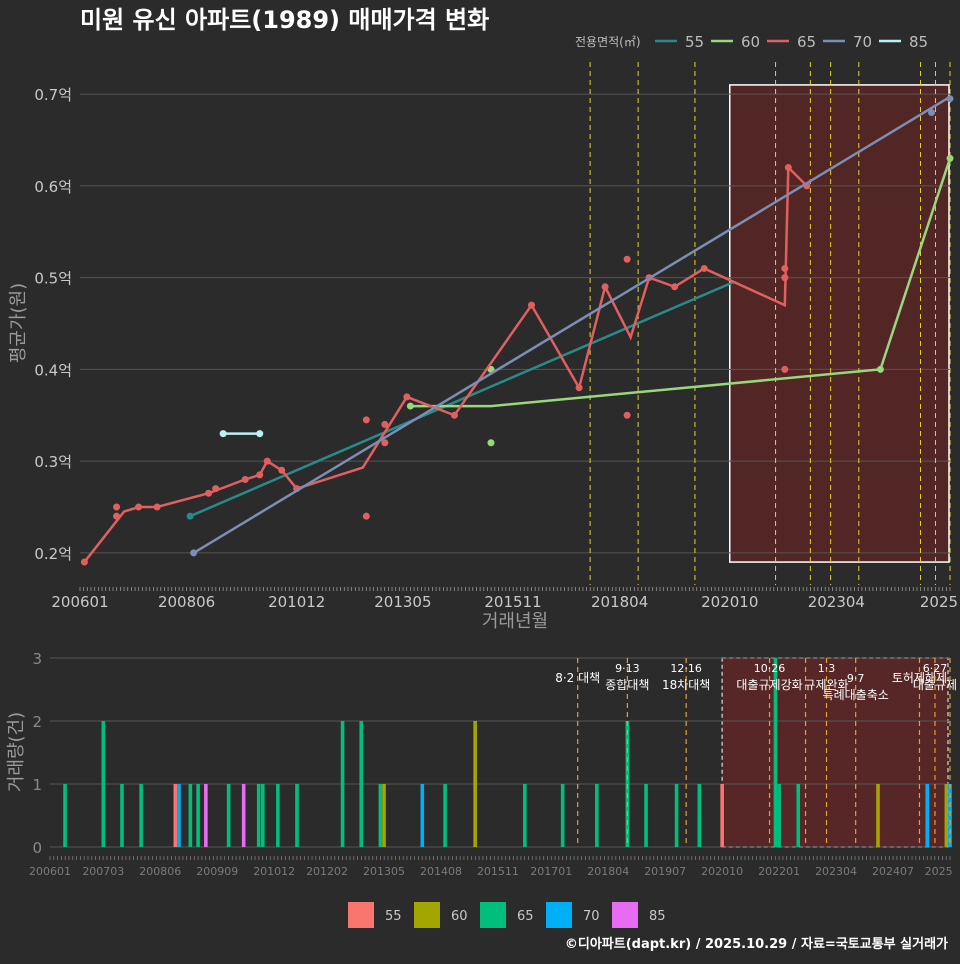 The height and width of the screenshot is (964, 960). I want to click on x-tick-label: 200703, so click(103, 871).